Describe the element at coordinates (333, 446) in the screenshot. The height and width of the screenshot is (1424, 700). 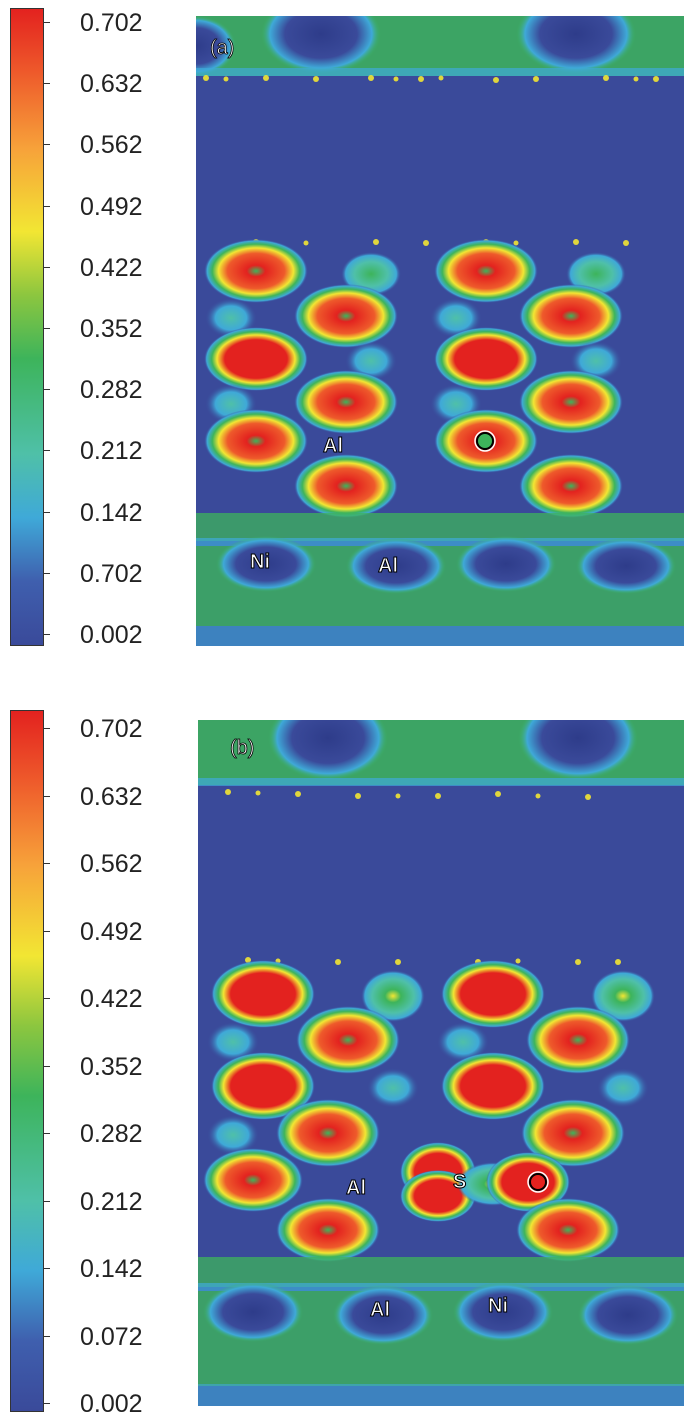
I see `atom-label-al-1: Al` at that location.